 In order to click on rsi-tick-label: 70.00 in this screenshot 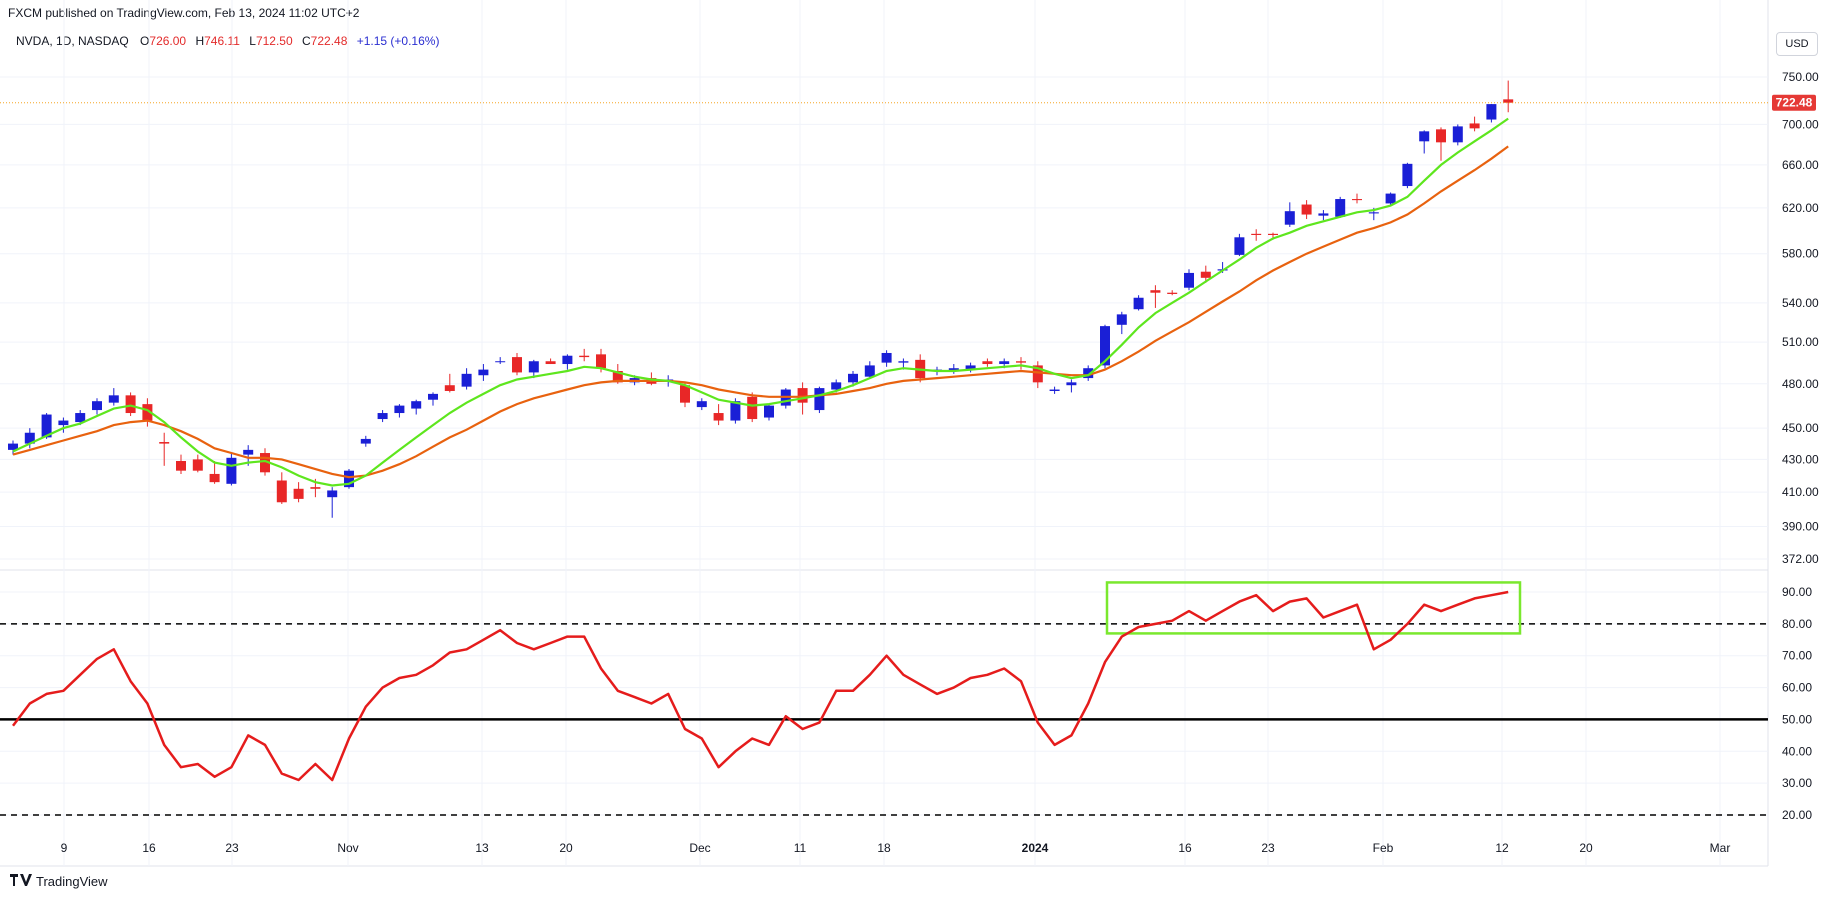, I will do `click(1797, 656)`.